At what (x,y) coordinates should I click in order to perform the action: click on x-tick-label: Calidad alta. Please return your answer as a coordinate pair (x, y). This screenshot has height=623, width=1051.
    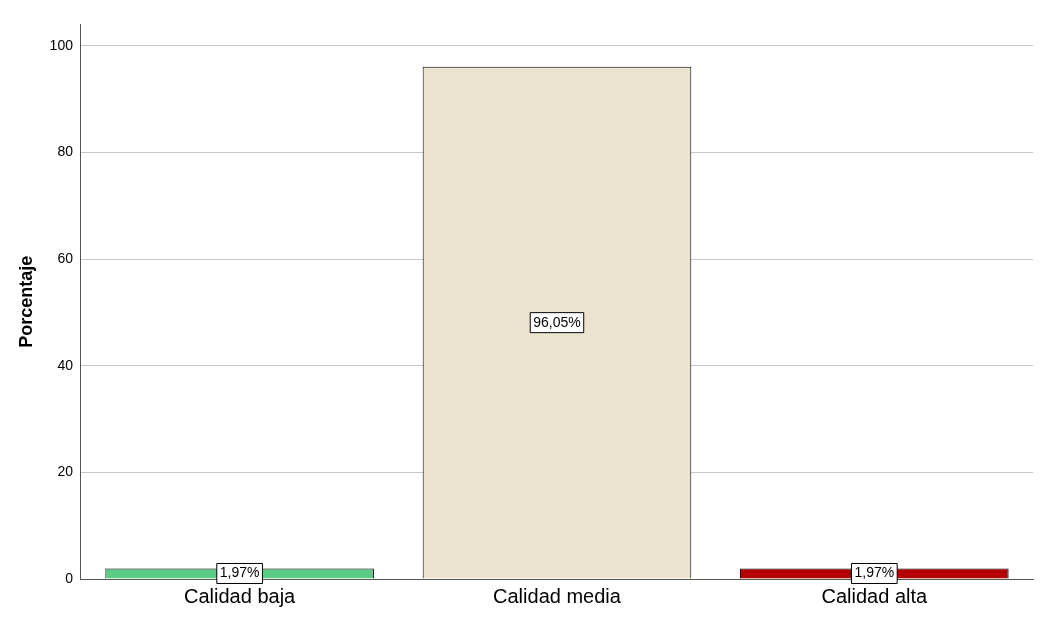
    Looking at the image, I should click on (875, 595).